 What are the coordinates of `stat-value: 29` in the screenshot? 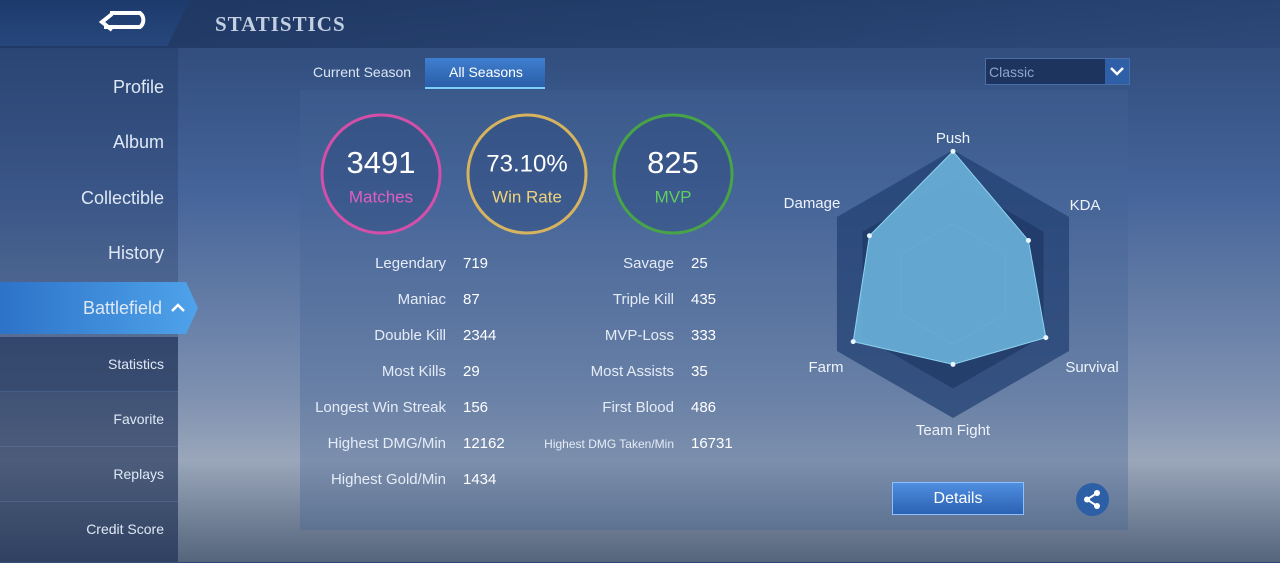 It's located at (471, 371).